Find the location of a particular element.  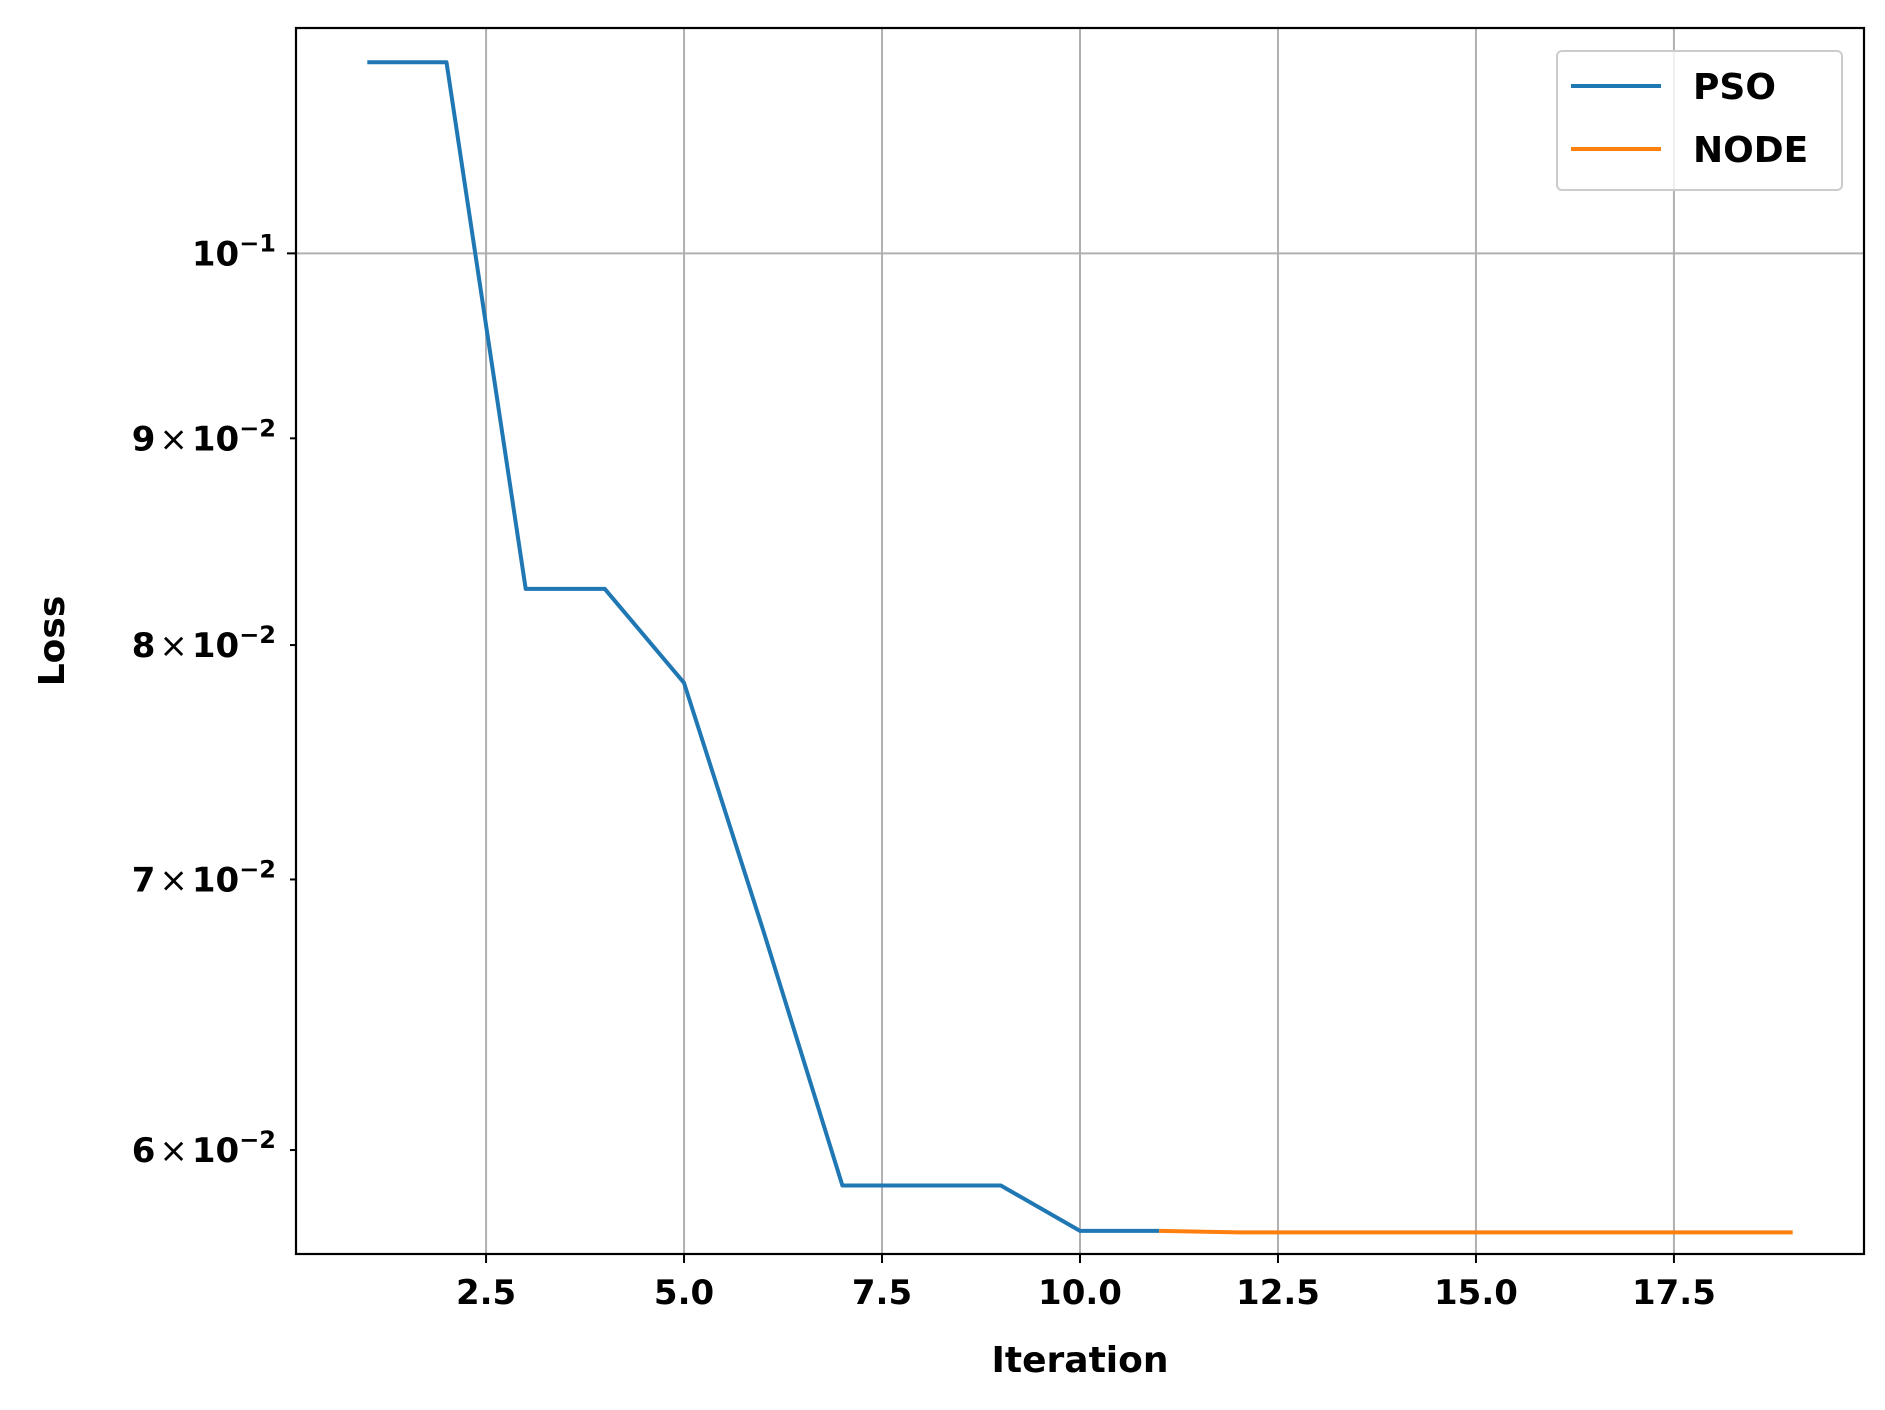

y-tick-exponent: −1 is located at coordinates (257, 243).